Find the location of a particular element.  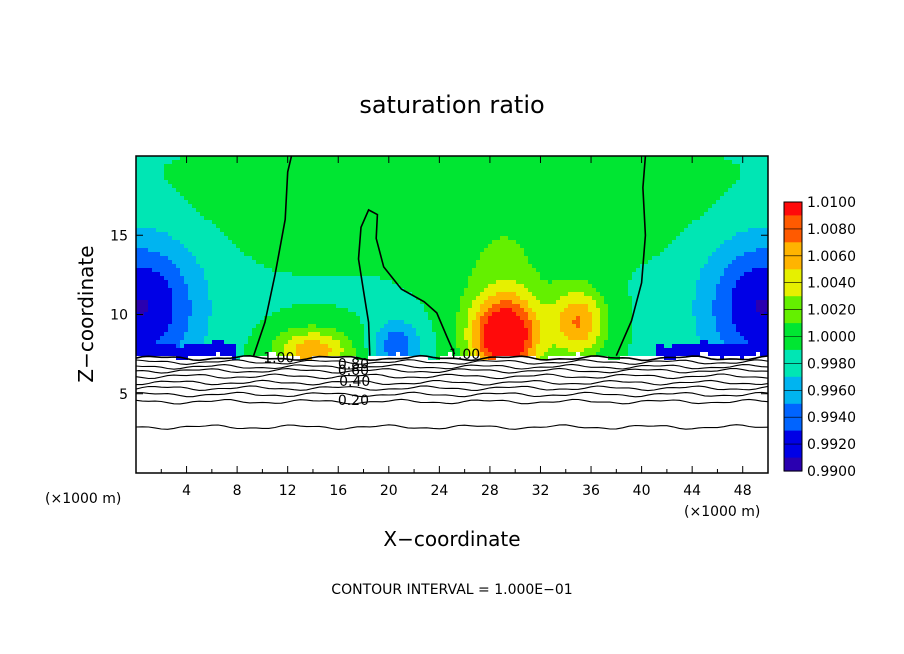

y-axis-label: Z−coordinate is located at coordinates (86, 313).